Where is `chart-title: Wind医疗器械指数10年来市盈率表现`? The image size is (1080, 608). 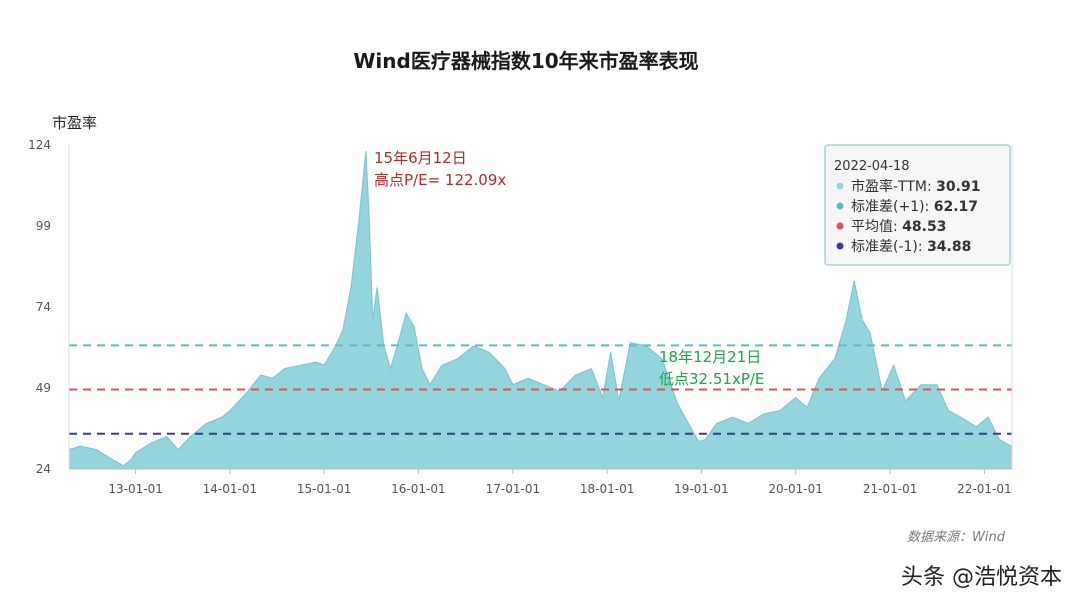 chart-title: Wind医疗器械指数10年来市盈率表现 is located at coordinates (525, 61).